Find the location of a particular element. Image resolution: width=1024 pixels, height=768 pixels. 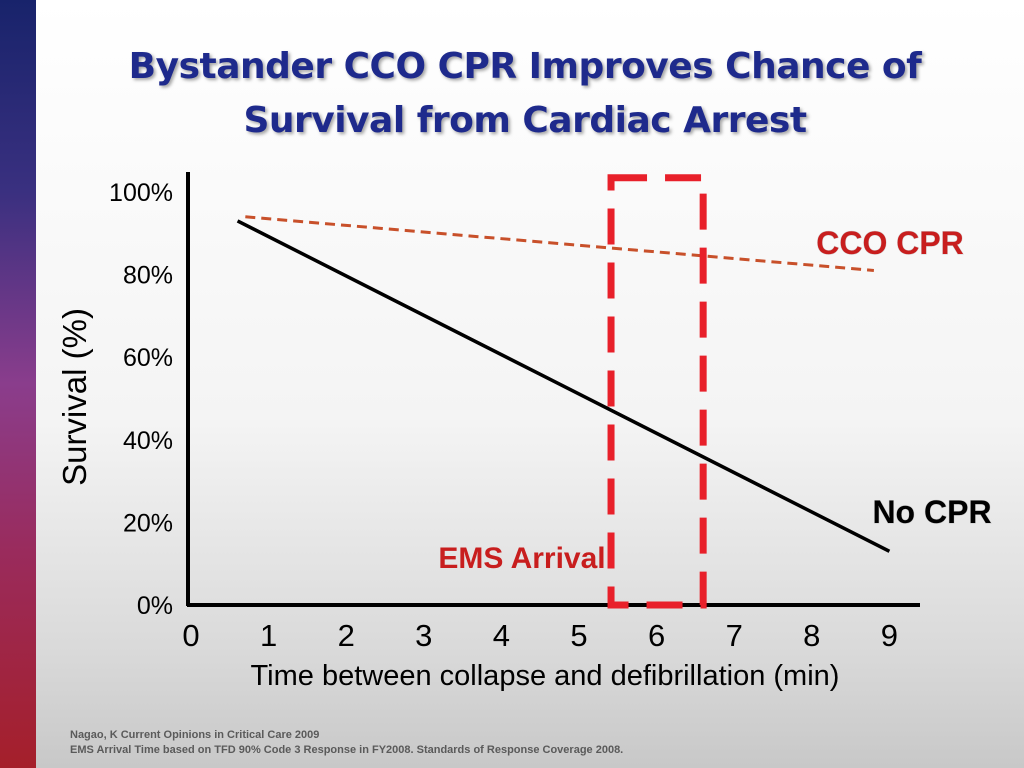

no-cpr-label: No CPR is located at coordinates (931, 512).